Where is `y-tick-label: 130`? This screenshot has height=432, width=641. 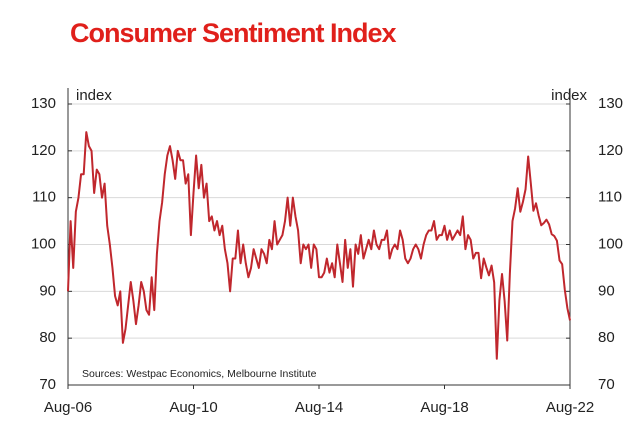
y-tick-label: 130 is located at coordinates (43, 103).